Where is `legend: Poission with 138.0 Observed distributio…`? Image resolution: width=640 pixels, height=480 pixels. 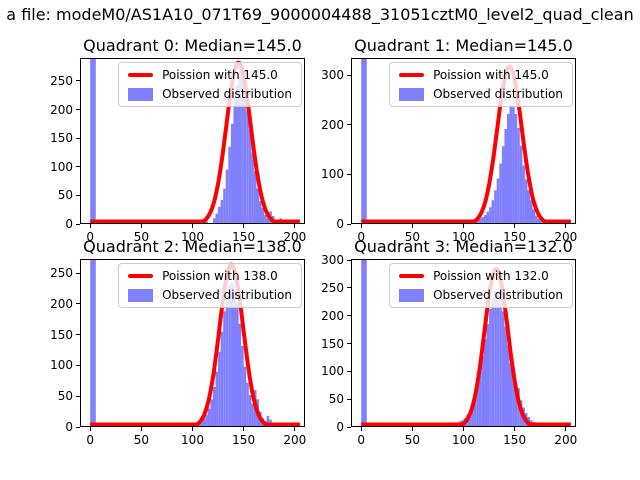 legend: Poission with 138.0 Observed distributio… is located at coordinates (210, 285).